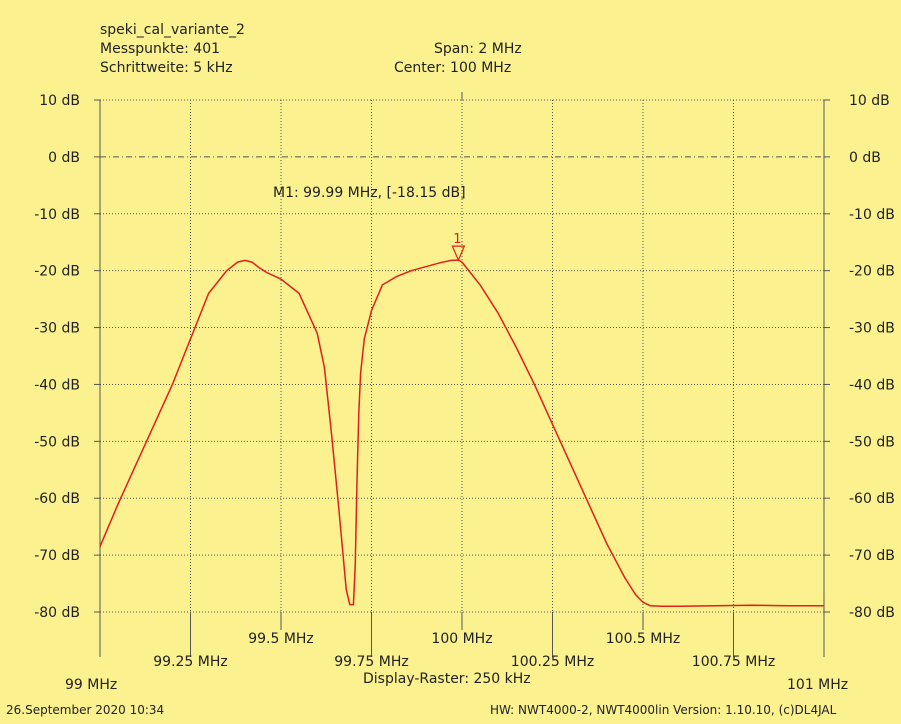 Image resolution: width=901 pixels, height=724 pixels. What do you see at coordinates (190, 662) in the screenshot?
I see `x-tick-label: 99.25 MHz` at bounding box center [190, 662].